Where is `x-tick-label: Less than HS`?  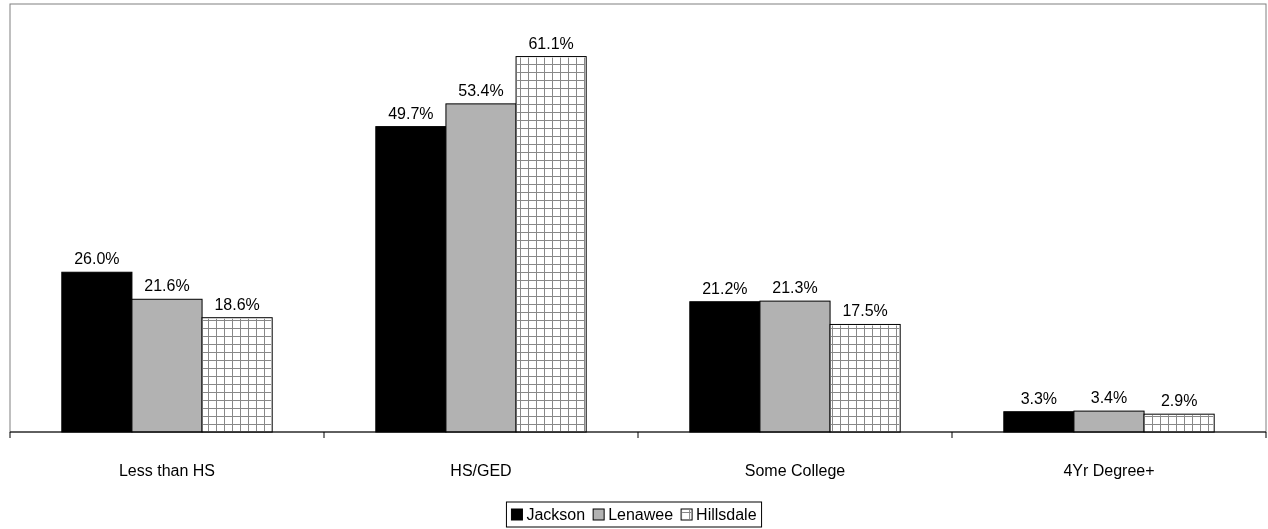
x-tick-label: Less than HS is located at coordinates (167, 470).